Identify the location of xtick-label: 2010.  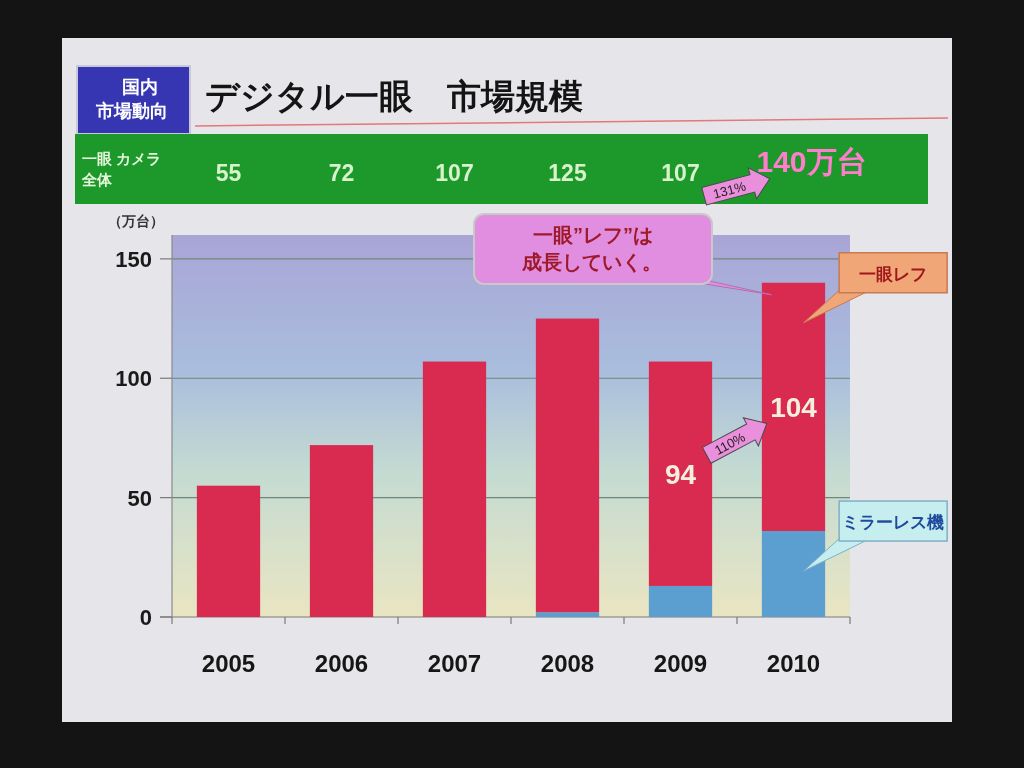
(793, 663).